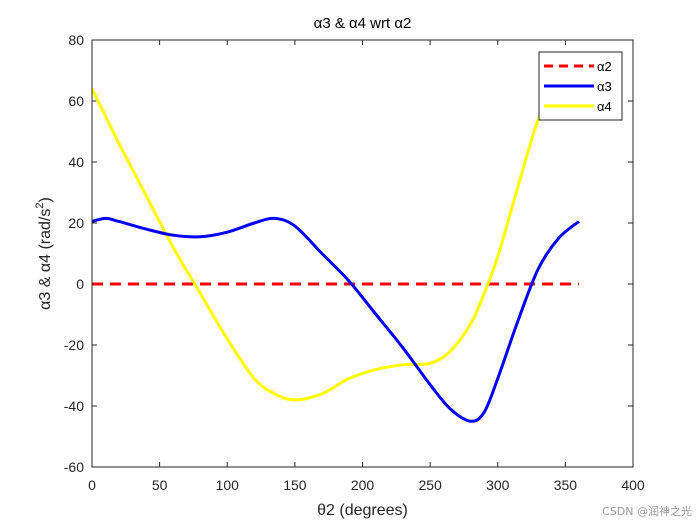 This screenshot has height=525, width=700. What do you see at coordinates (566, 485) in the screenshot?
I see `x-tick-label: 350` at bounding box center [566, 485].